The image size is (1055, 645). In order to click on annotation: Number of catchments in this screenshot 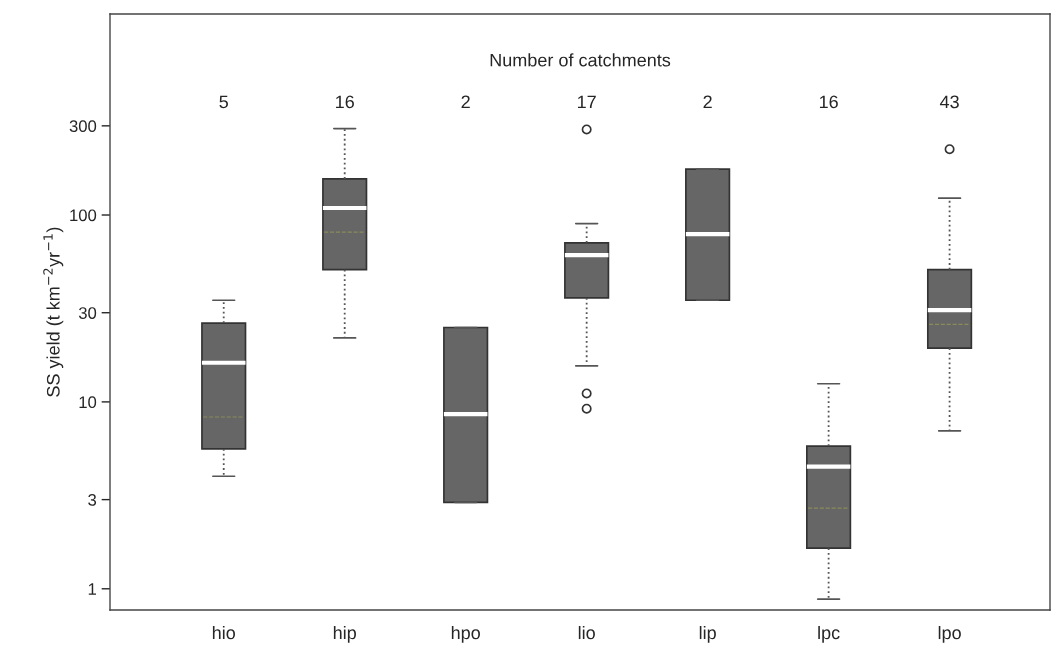, I will do `click(580, 60)`.